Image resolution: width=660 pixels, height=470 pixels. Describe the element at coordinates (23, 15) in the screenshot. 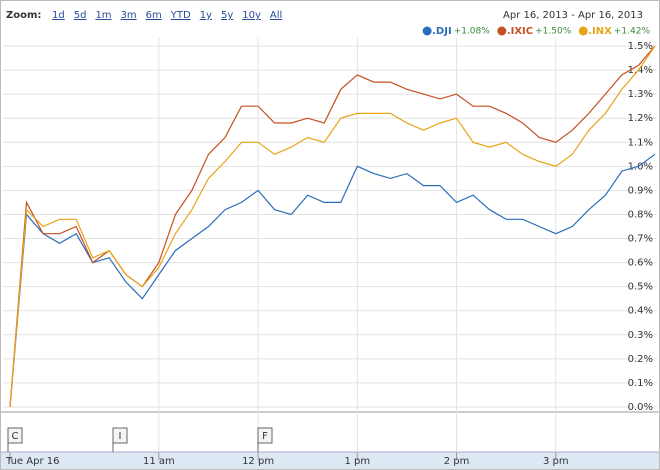

I see `zoom-label: Zoom:` at that location.